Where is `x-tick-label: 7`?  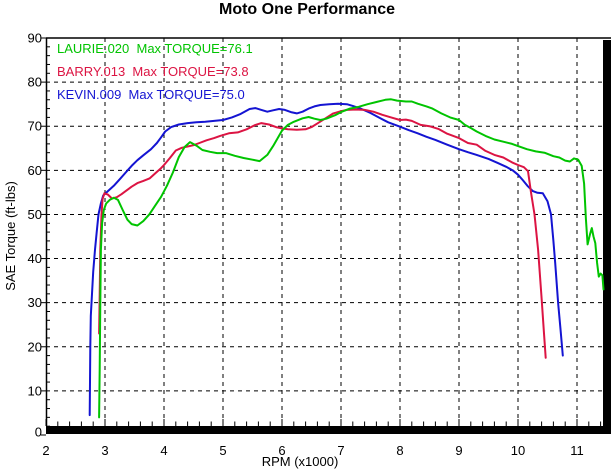 x-tick-label: 7 is located at coordinates (340, 450).